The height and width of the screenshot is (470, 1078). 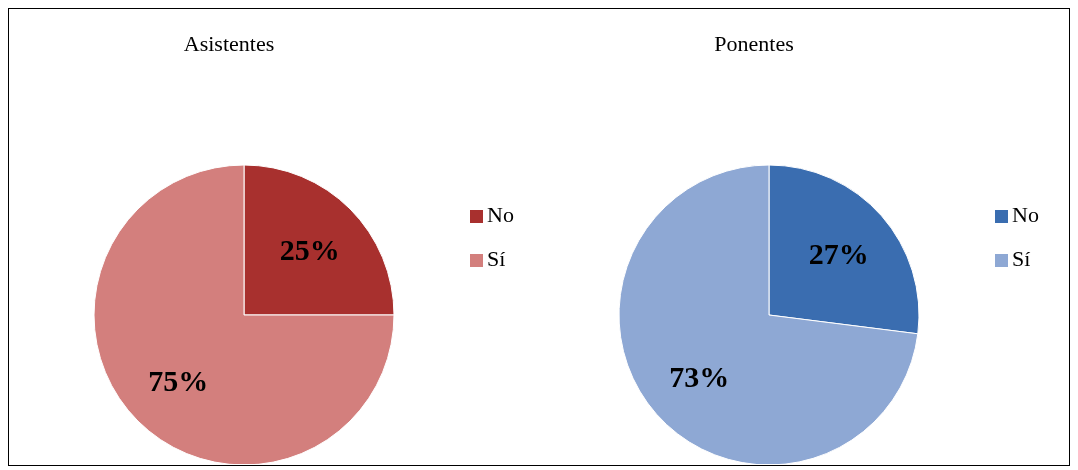 What do you see at coordinates (229, 44) in the screenshot?
I see `chart-title: Asistentes` at bounding box center [229, 44].